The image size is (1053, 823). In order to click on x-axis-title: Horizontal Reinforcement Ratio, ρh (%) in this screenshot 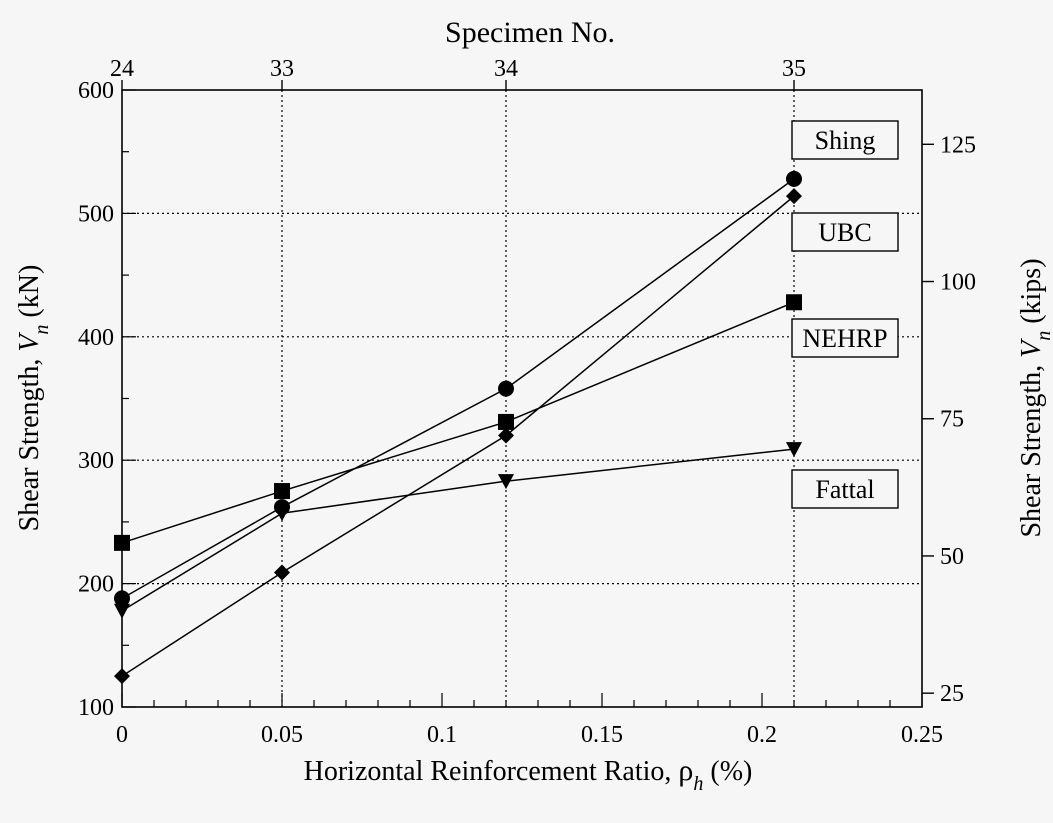, I will do `click(528, 774)`.